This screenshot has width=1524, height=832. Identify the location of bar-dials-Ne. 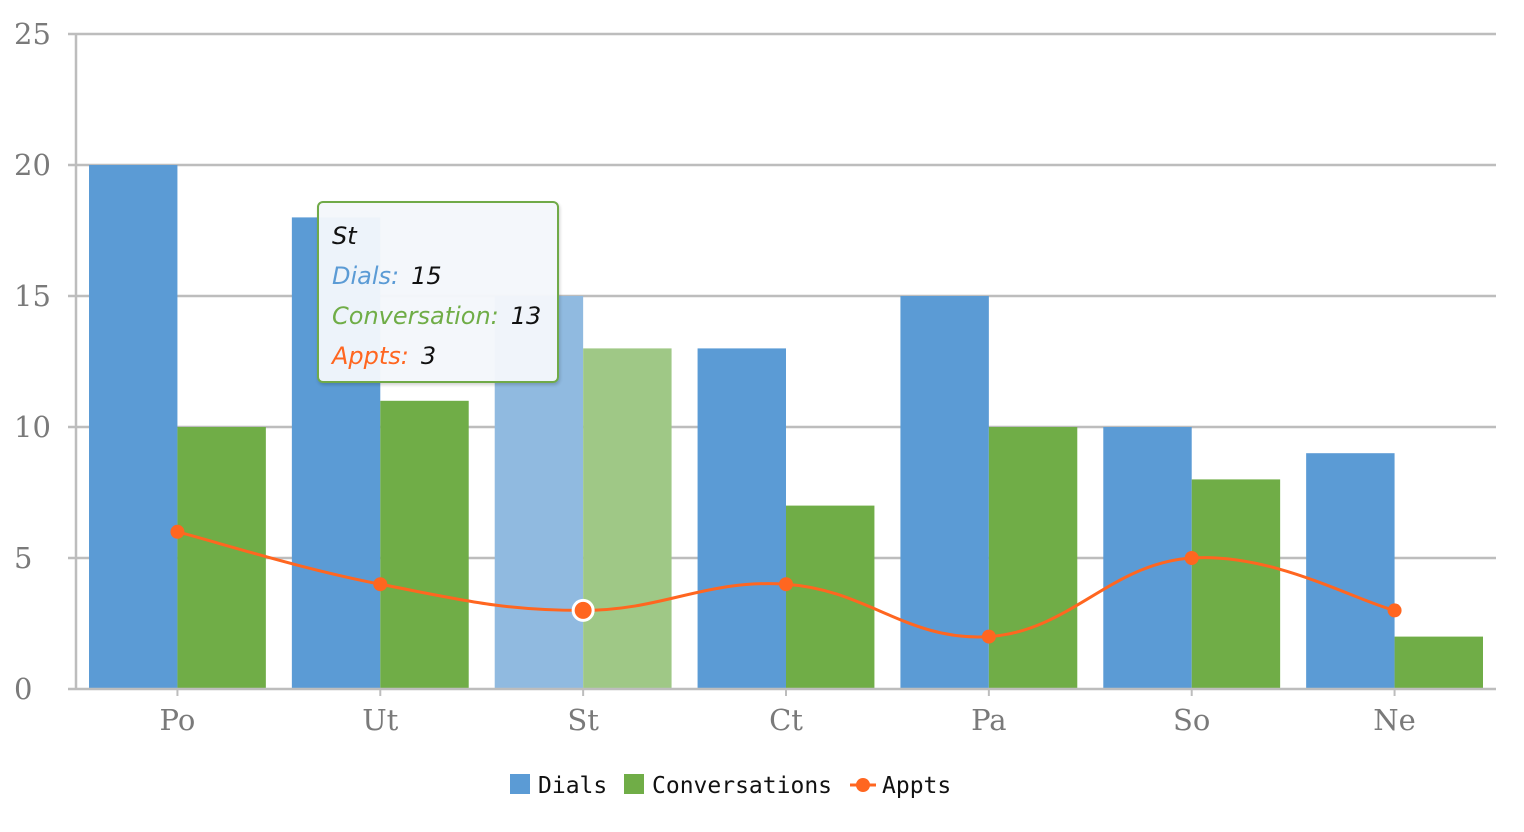
(1350, 571).